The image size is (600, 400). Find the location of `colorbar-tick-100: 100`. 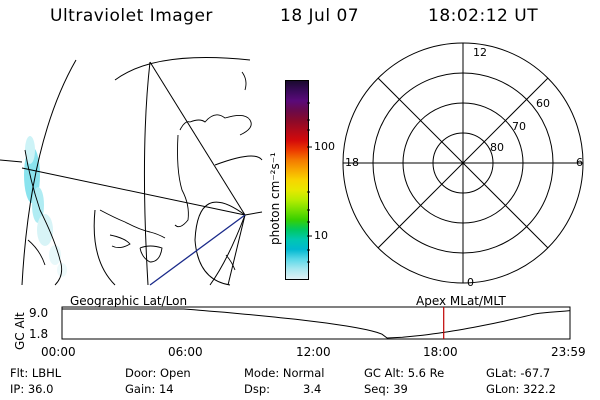

colorbar-tick-100: 100 is located at coordinates (324, 146).